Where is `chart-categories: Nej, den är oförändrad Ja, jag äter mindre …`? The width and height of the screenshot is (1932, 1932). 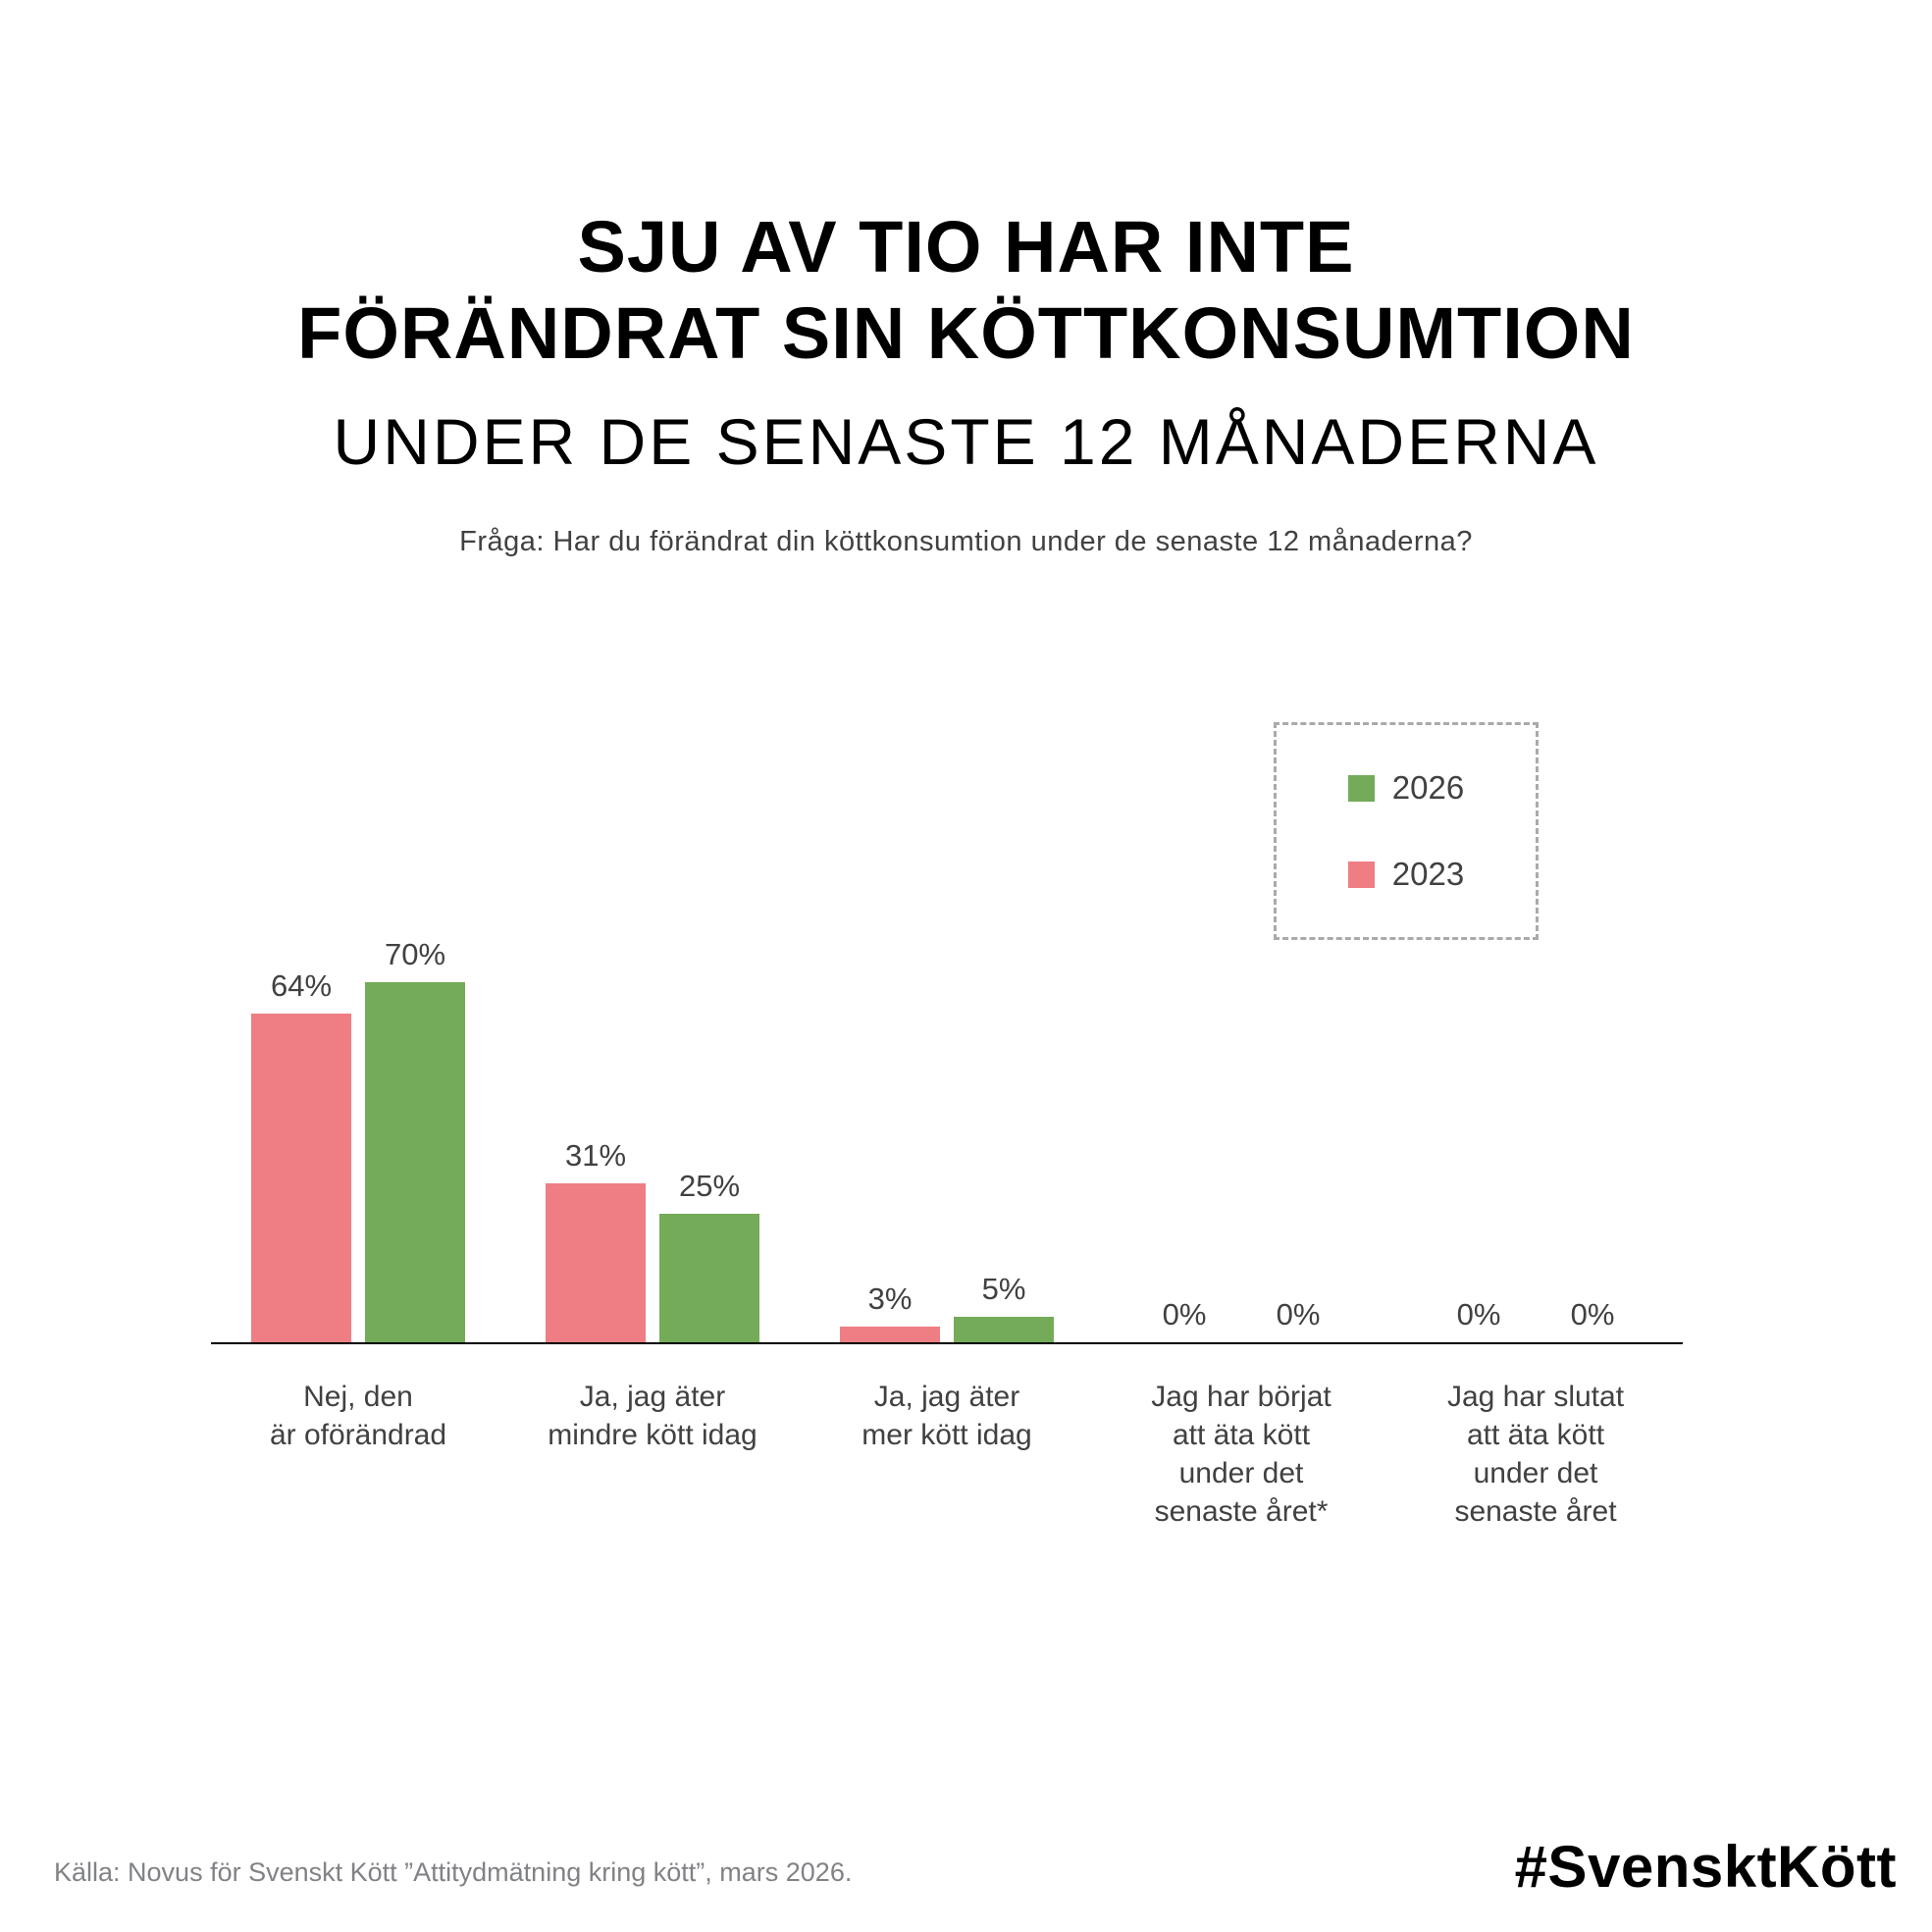 chart-categories: Nej, den är oförändrad Ja, jag äter mindre … is located at coordinates (947, 1437).